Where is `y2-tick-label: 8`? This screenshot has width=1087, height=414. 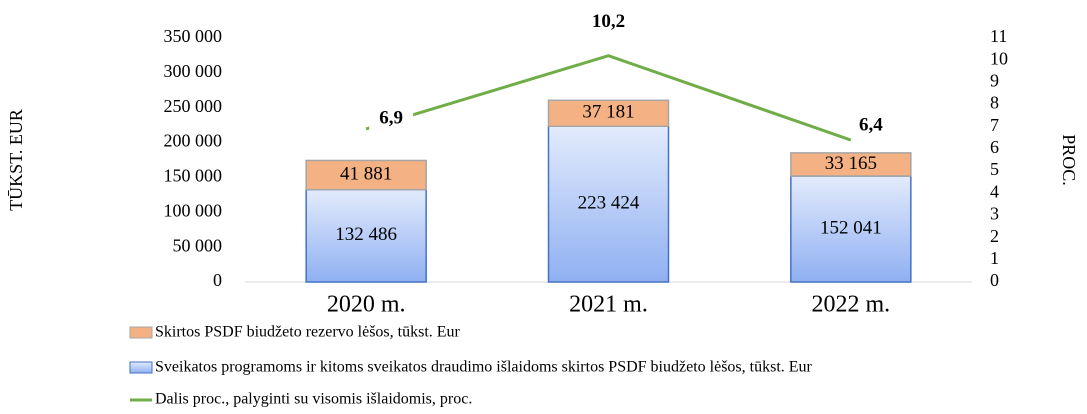
y2-tick-label: 8 is located at coordinates (994, 103).